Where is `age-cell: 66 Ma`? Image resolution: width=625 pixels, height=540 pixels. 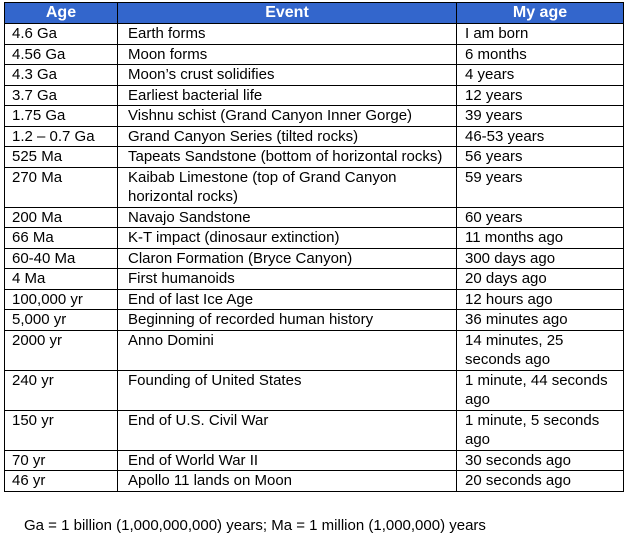 age-cell: 66 Ma is located at coordinates (61, 238).